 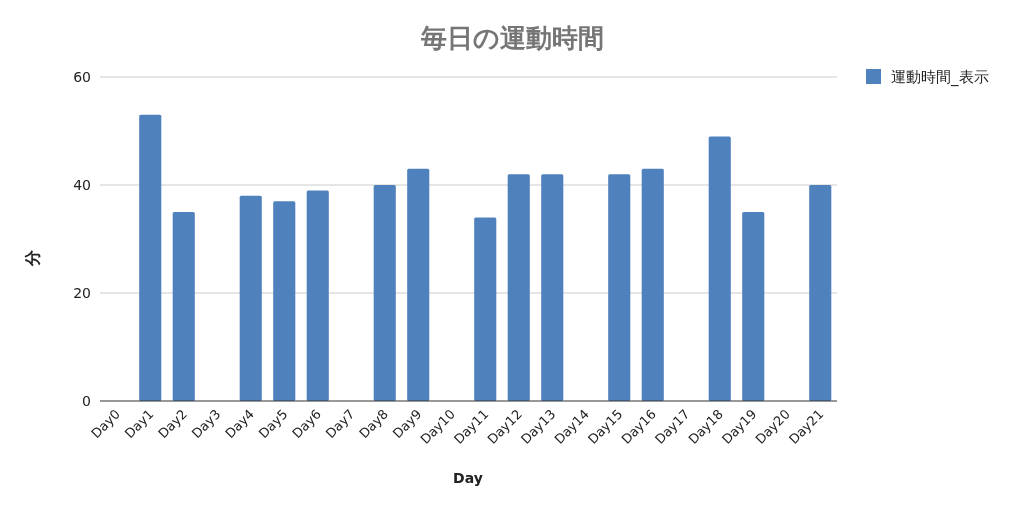 What do you see at coordinates (82, 185) in the screenshot?
I see `y-tick-label: 40` at bounding box center [82, 185].